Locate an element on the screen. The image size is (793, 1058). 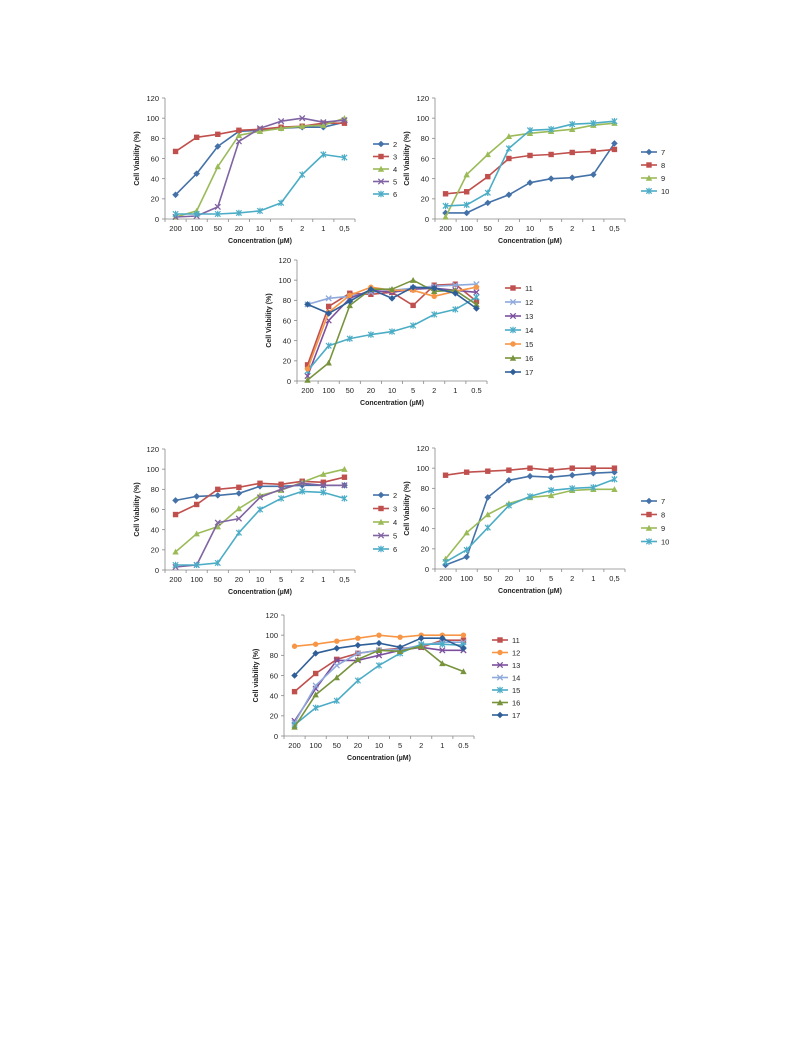
chart-2-legend-label: 7 is located at coordinates (663, 152).